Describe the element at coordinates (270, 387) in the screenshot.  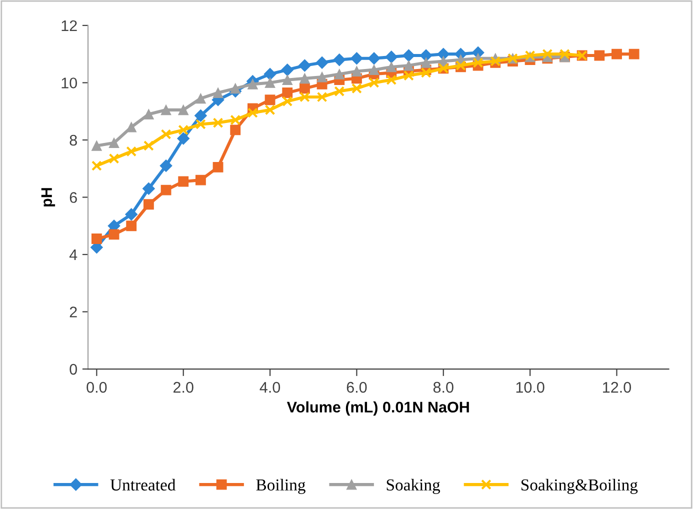
I see `x-tick-label: 4.0` at that location.